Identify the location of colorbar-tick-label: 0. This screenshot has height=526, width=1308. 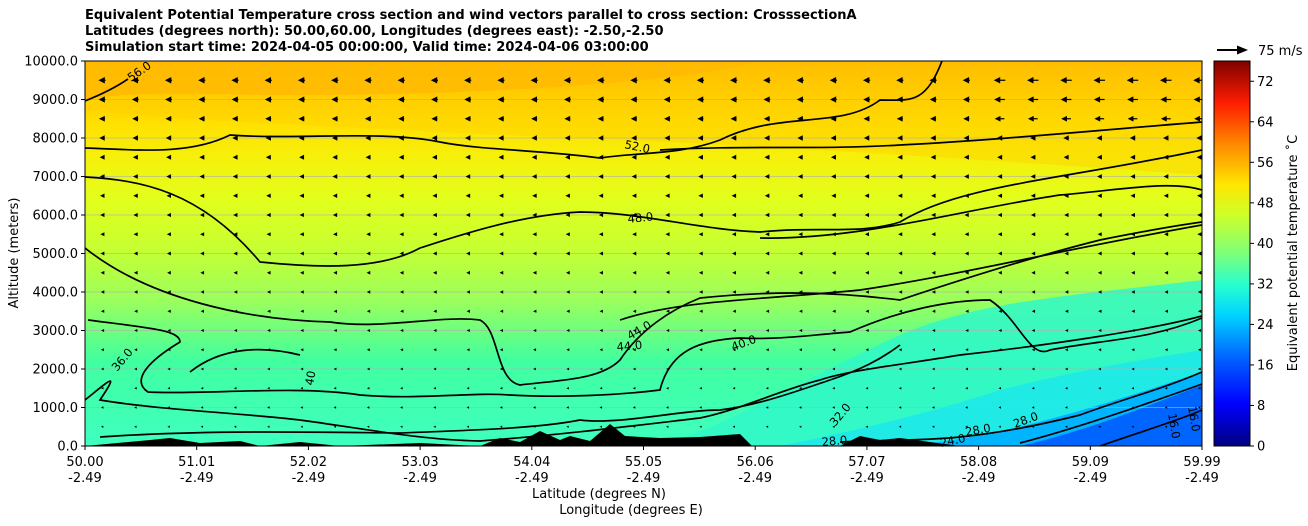
(1261, 447).